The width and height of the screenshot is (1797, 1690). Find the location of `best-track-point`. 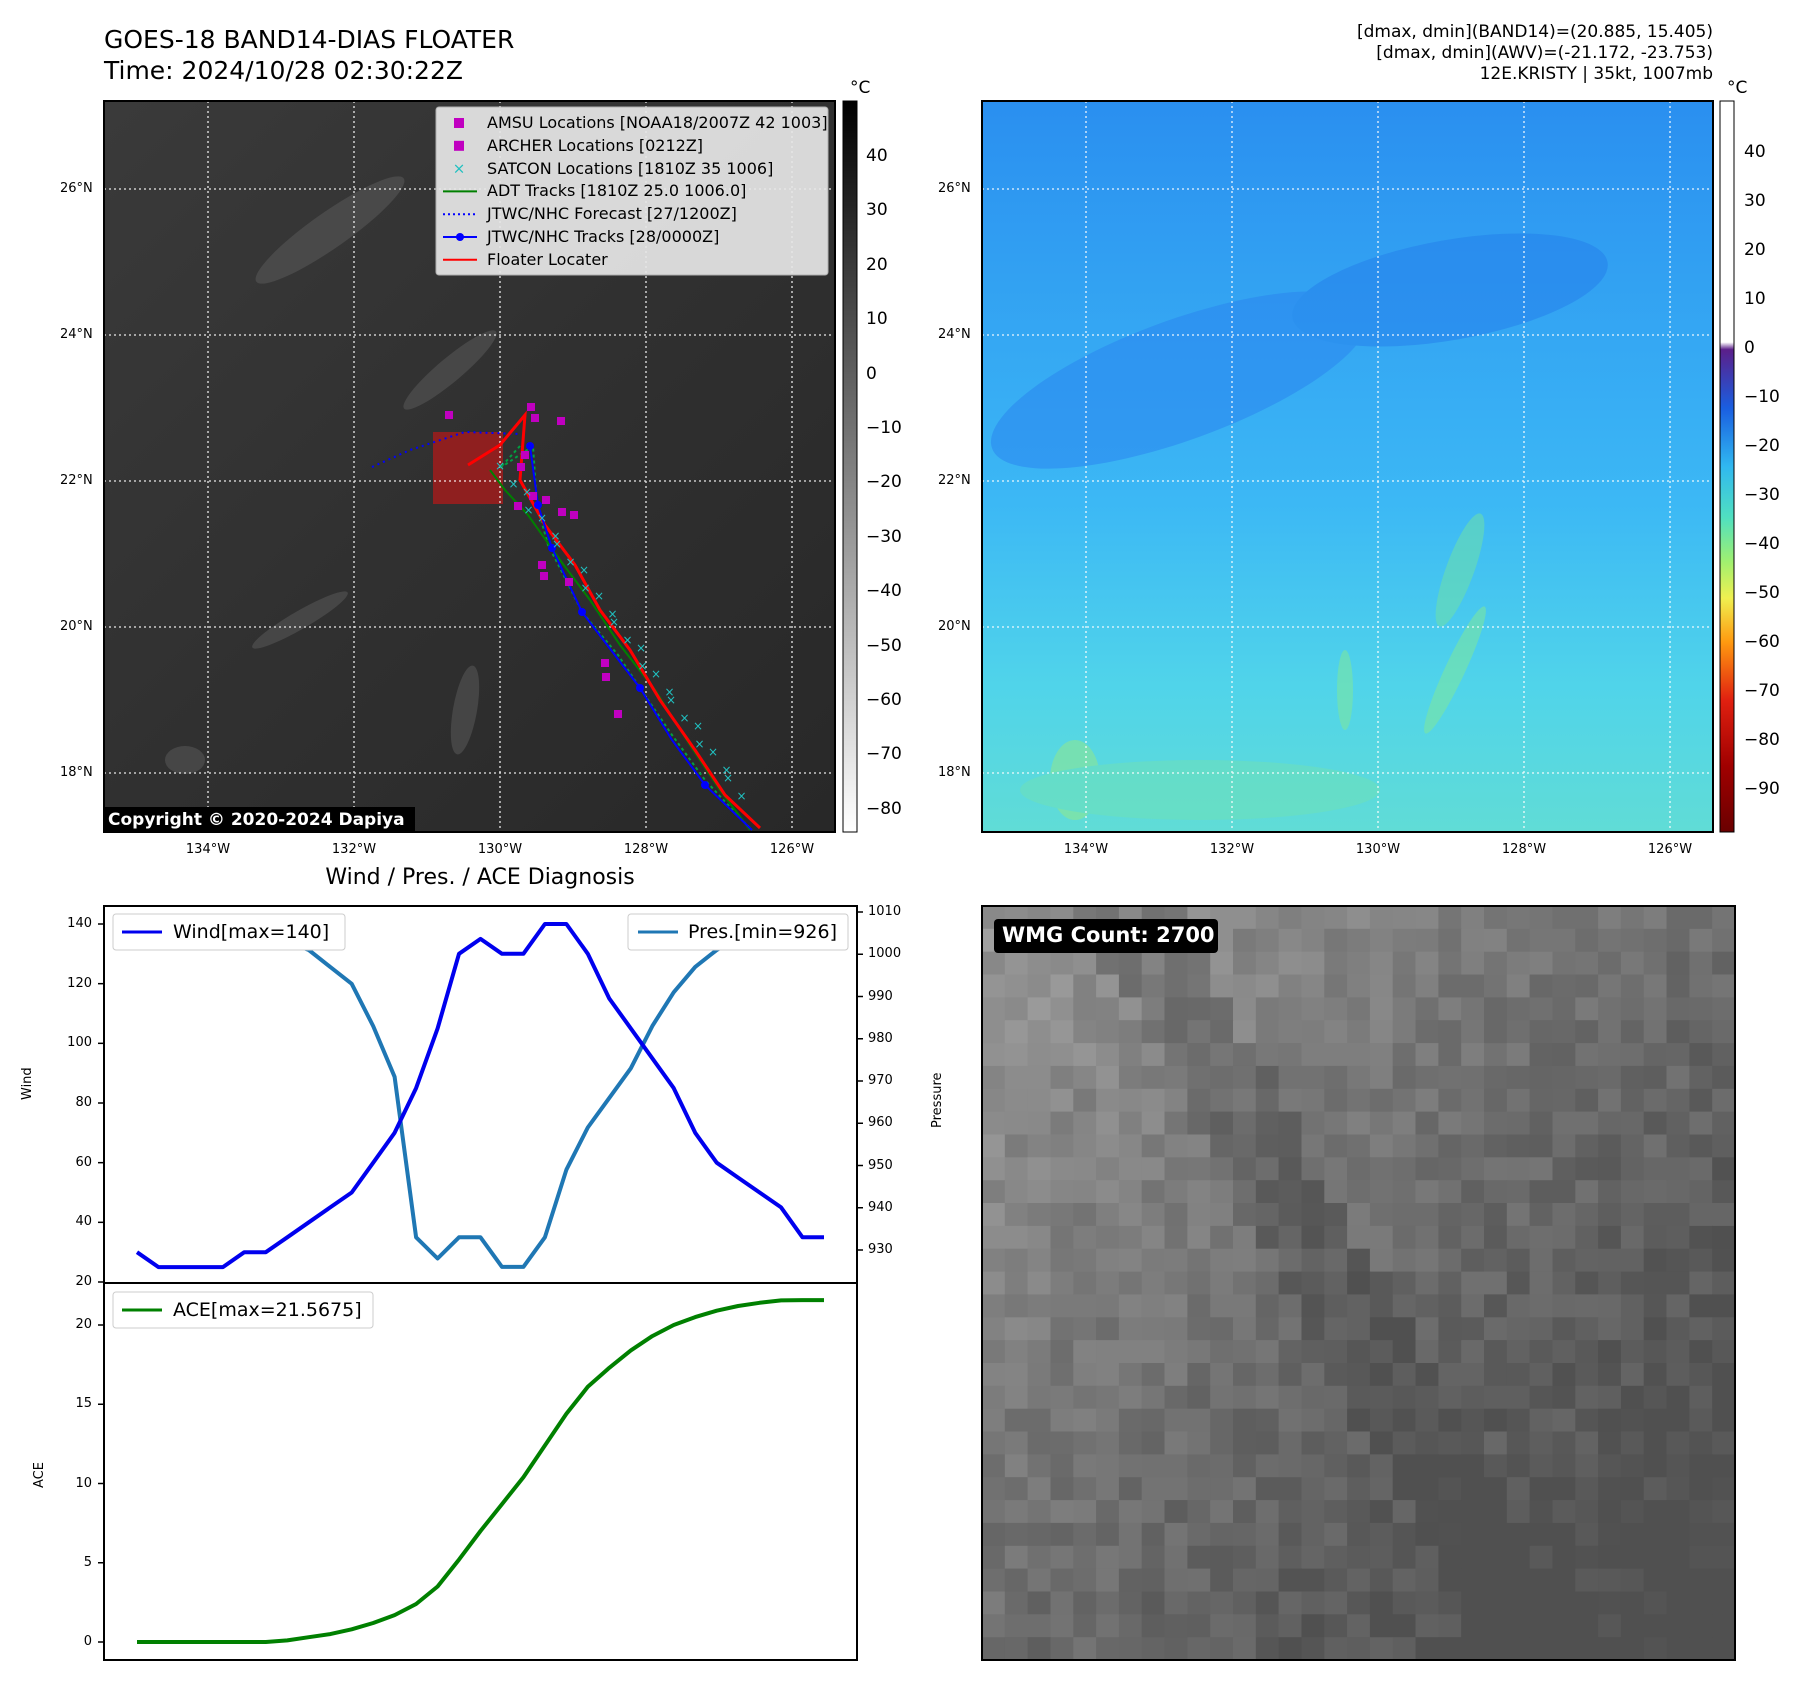

best-track-point is located at coordinates (538, 505).